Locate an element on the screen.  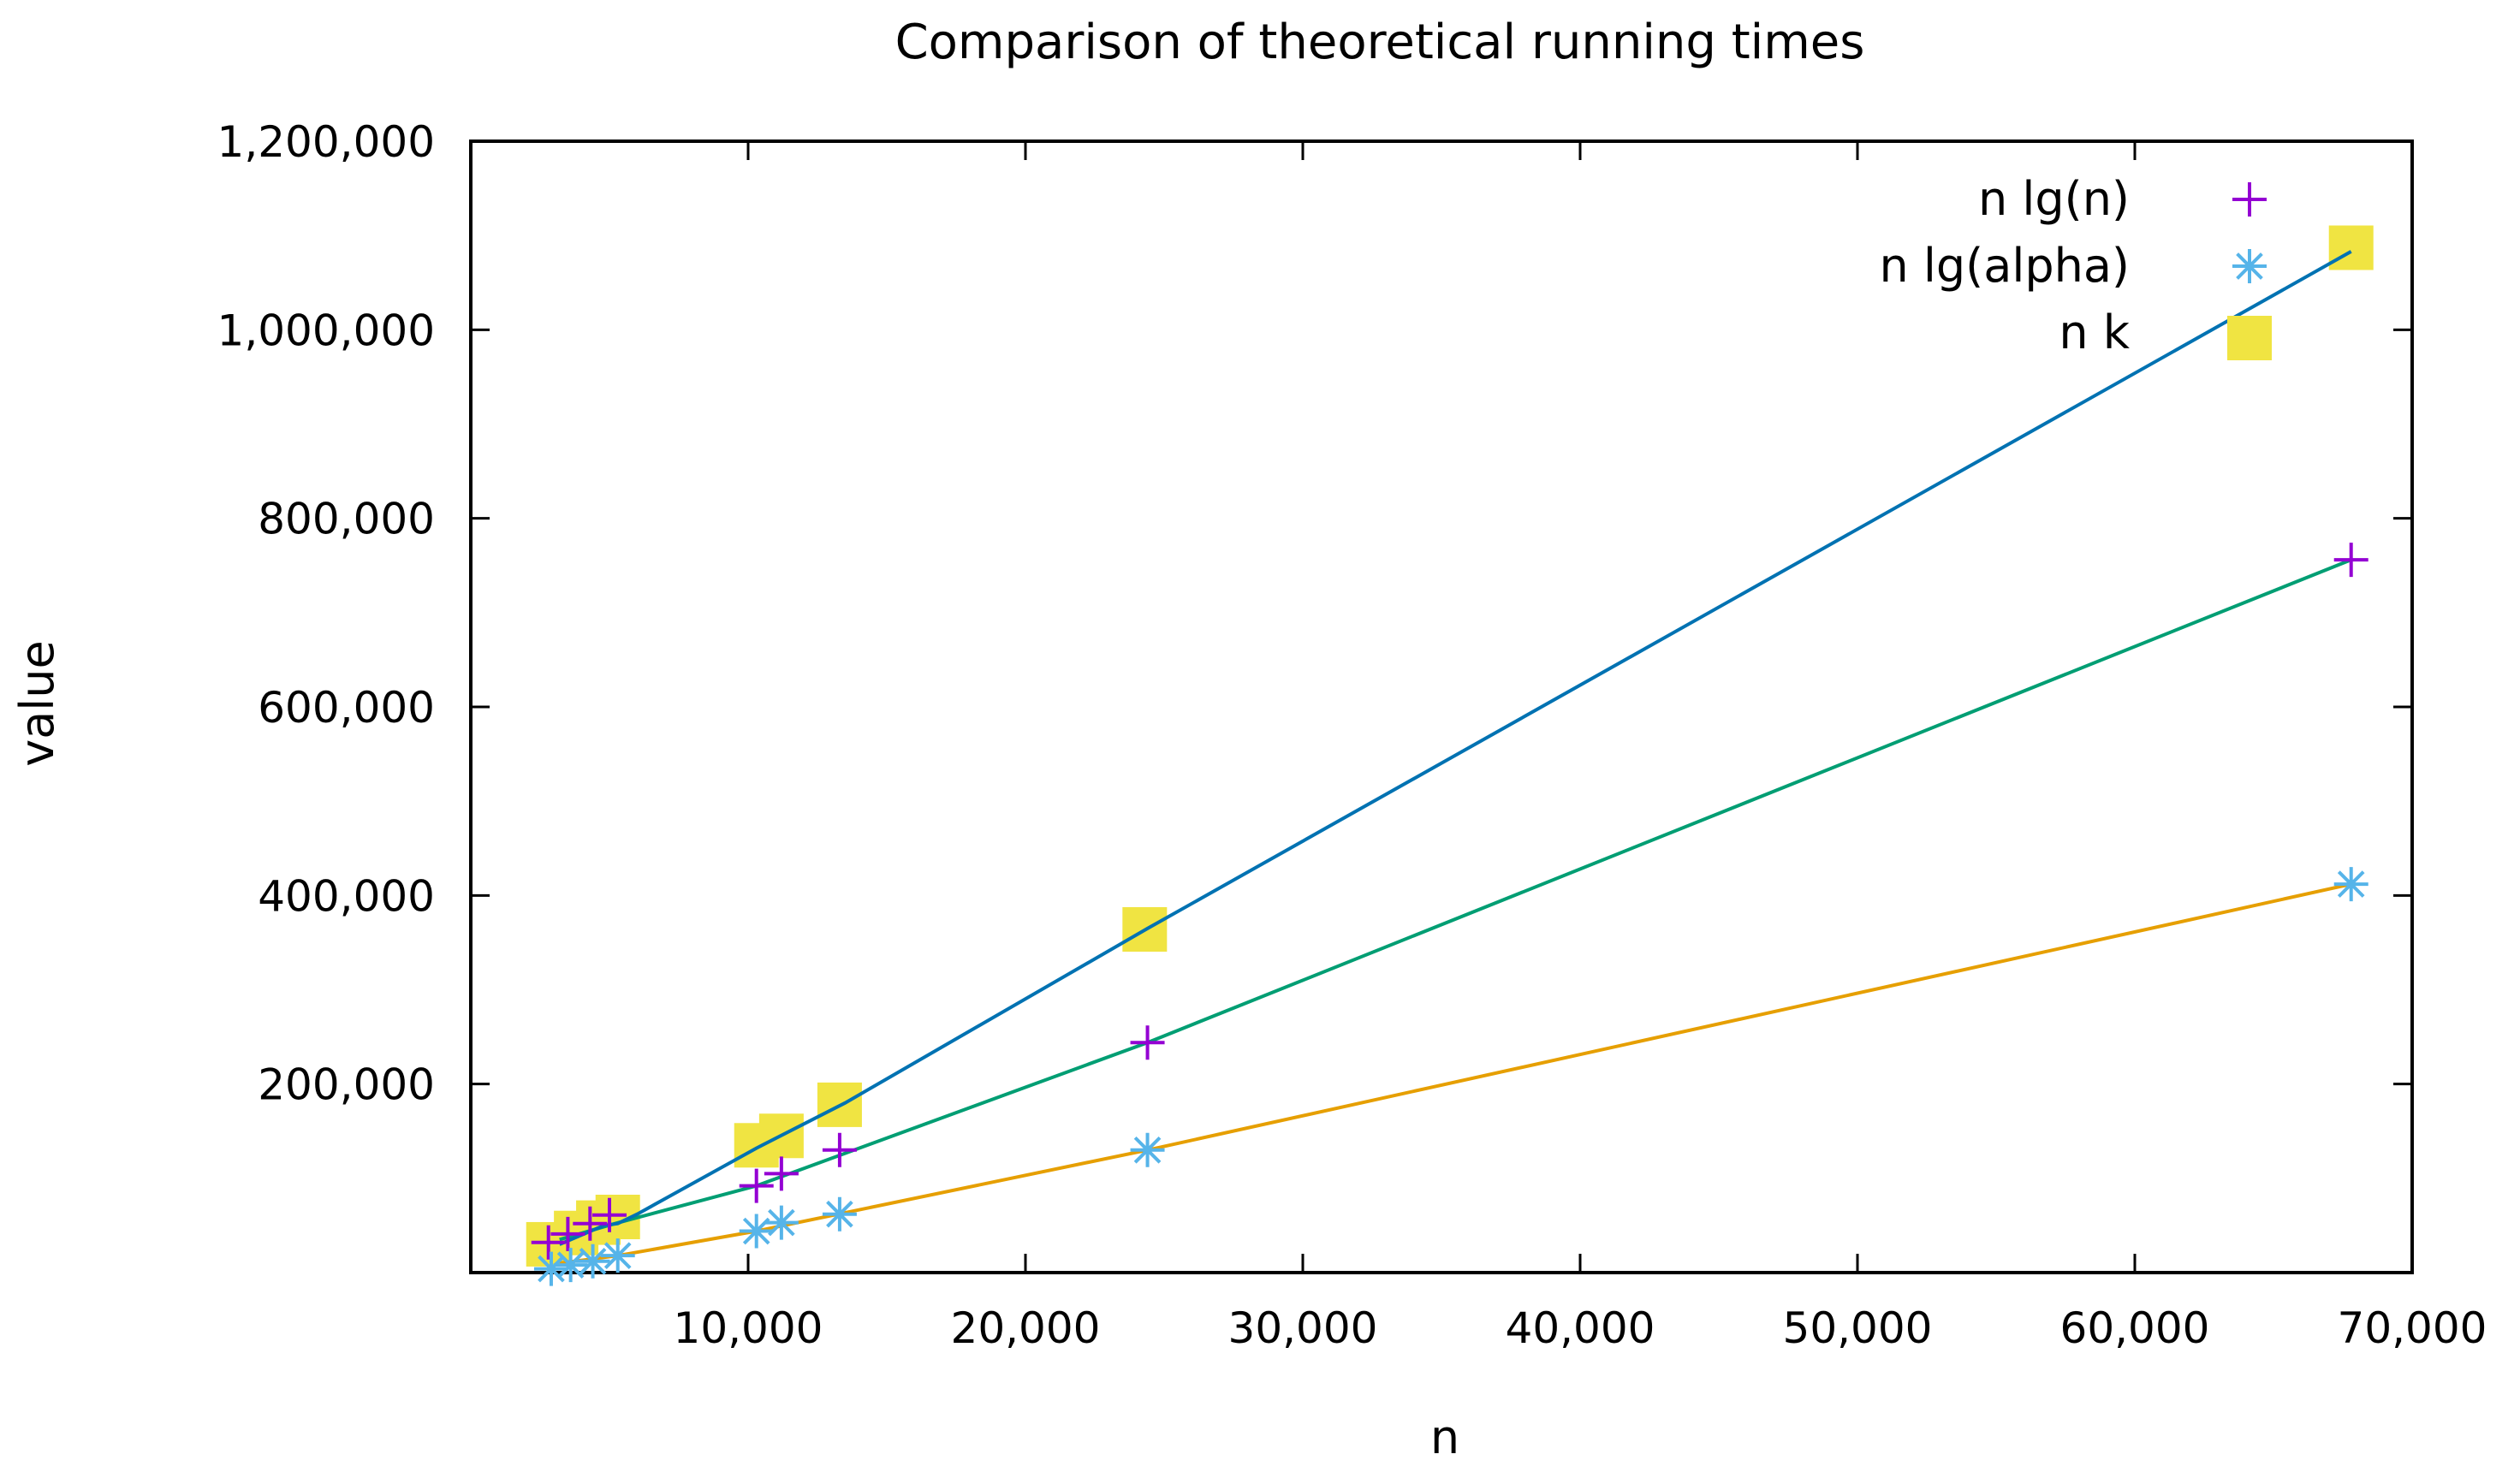
y-tick-label: 200,000 is located at coordinates (346, 1085).